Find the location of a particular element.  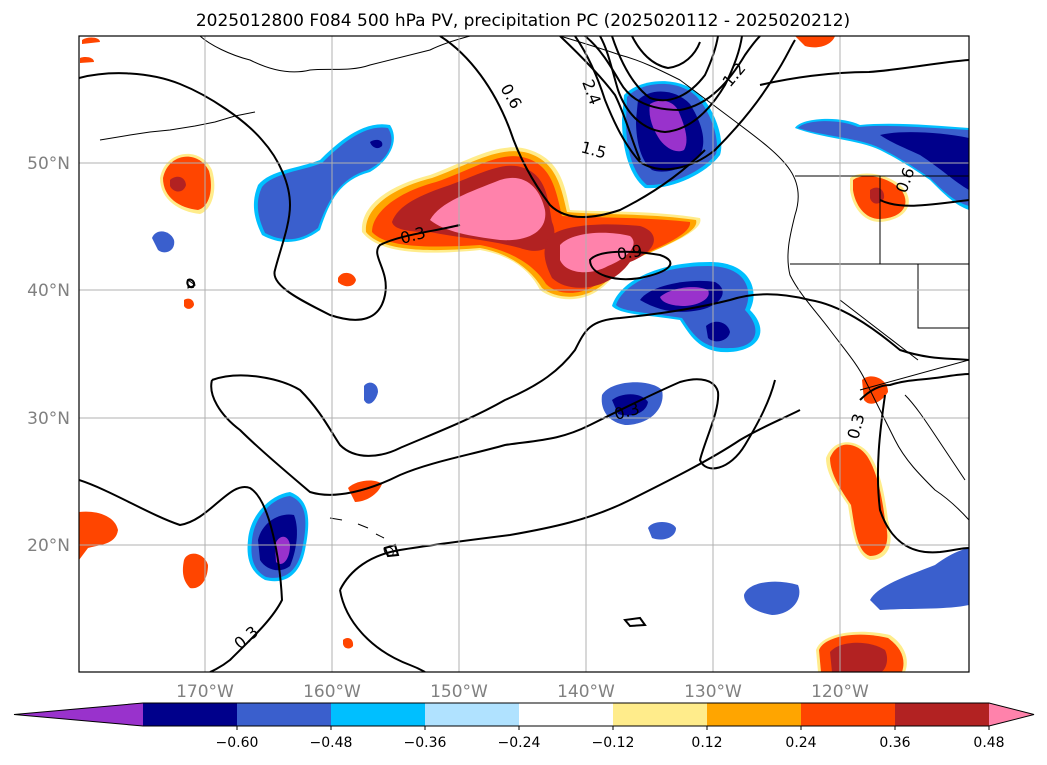

colorbar-tick-label: −0.48 is located at coordinates (331, 743).